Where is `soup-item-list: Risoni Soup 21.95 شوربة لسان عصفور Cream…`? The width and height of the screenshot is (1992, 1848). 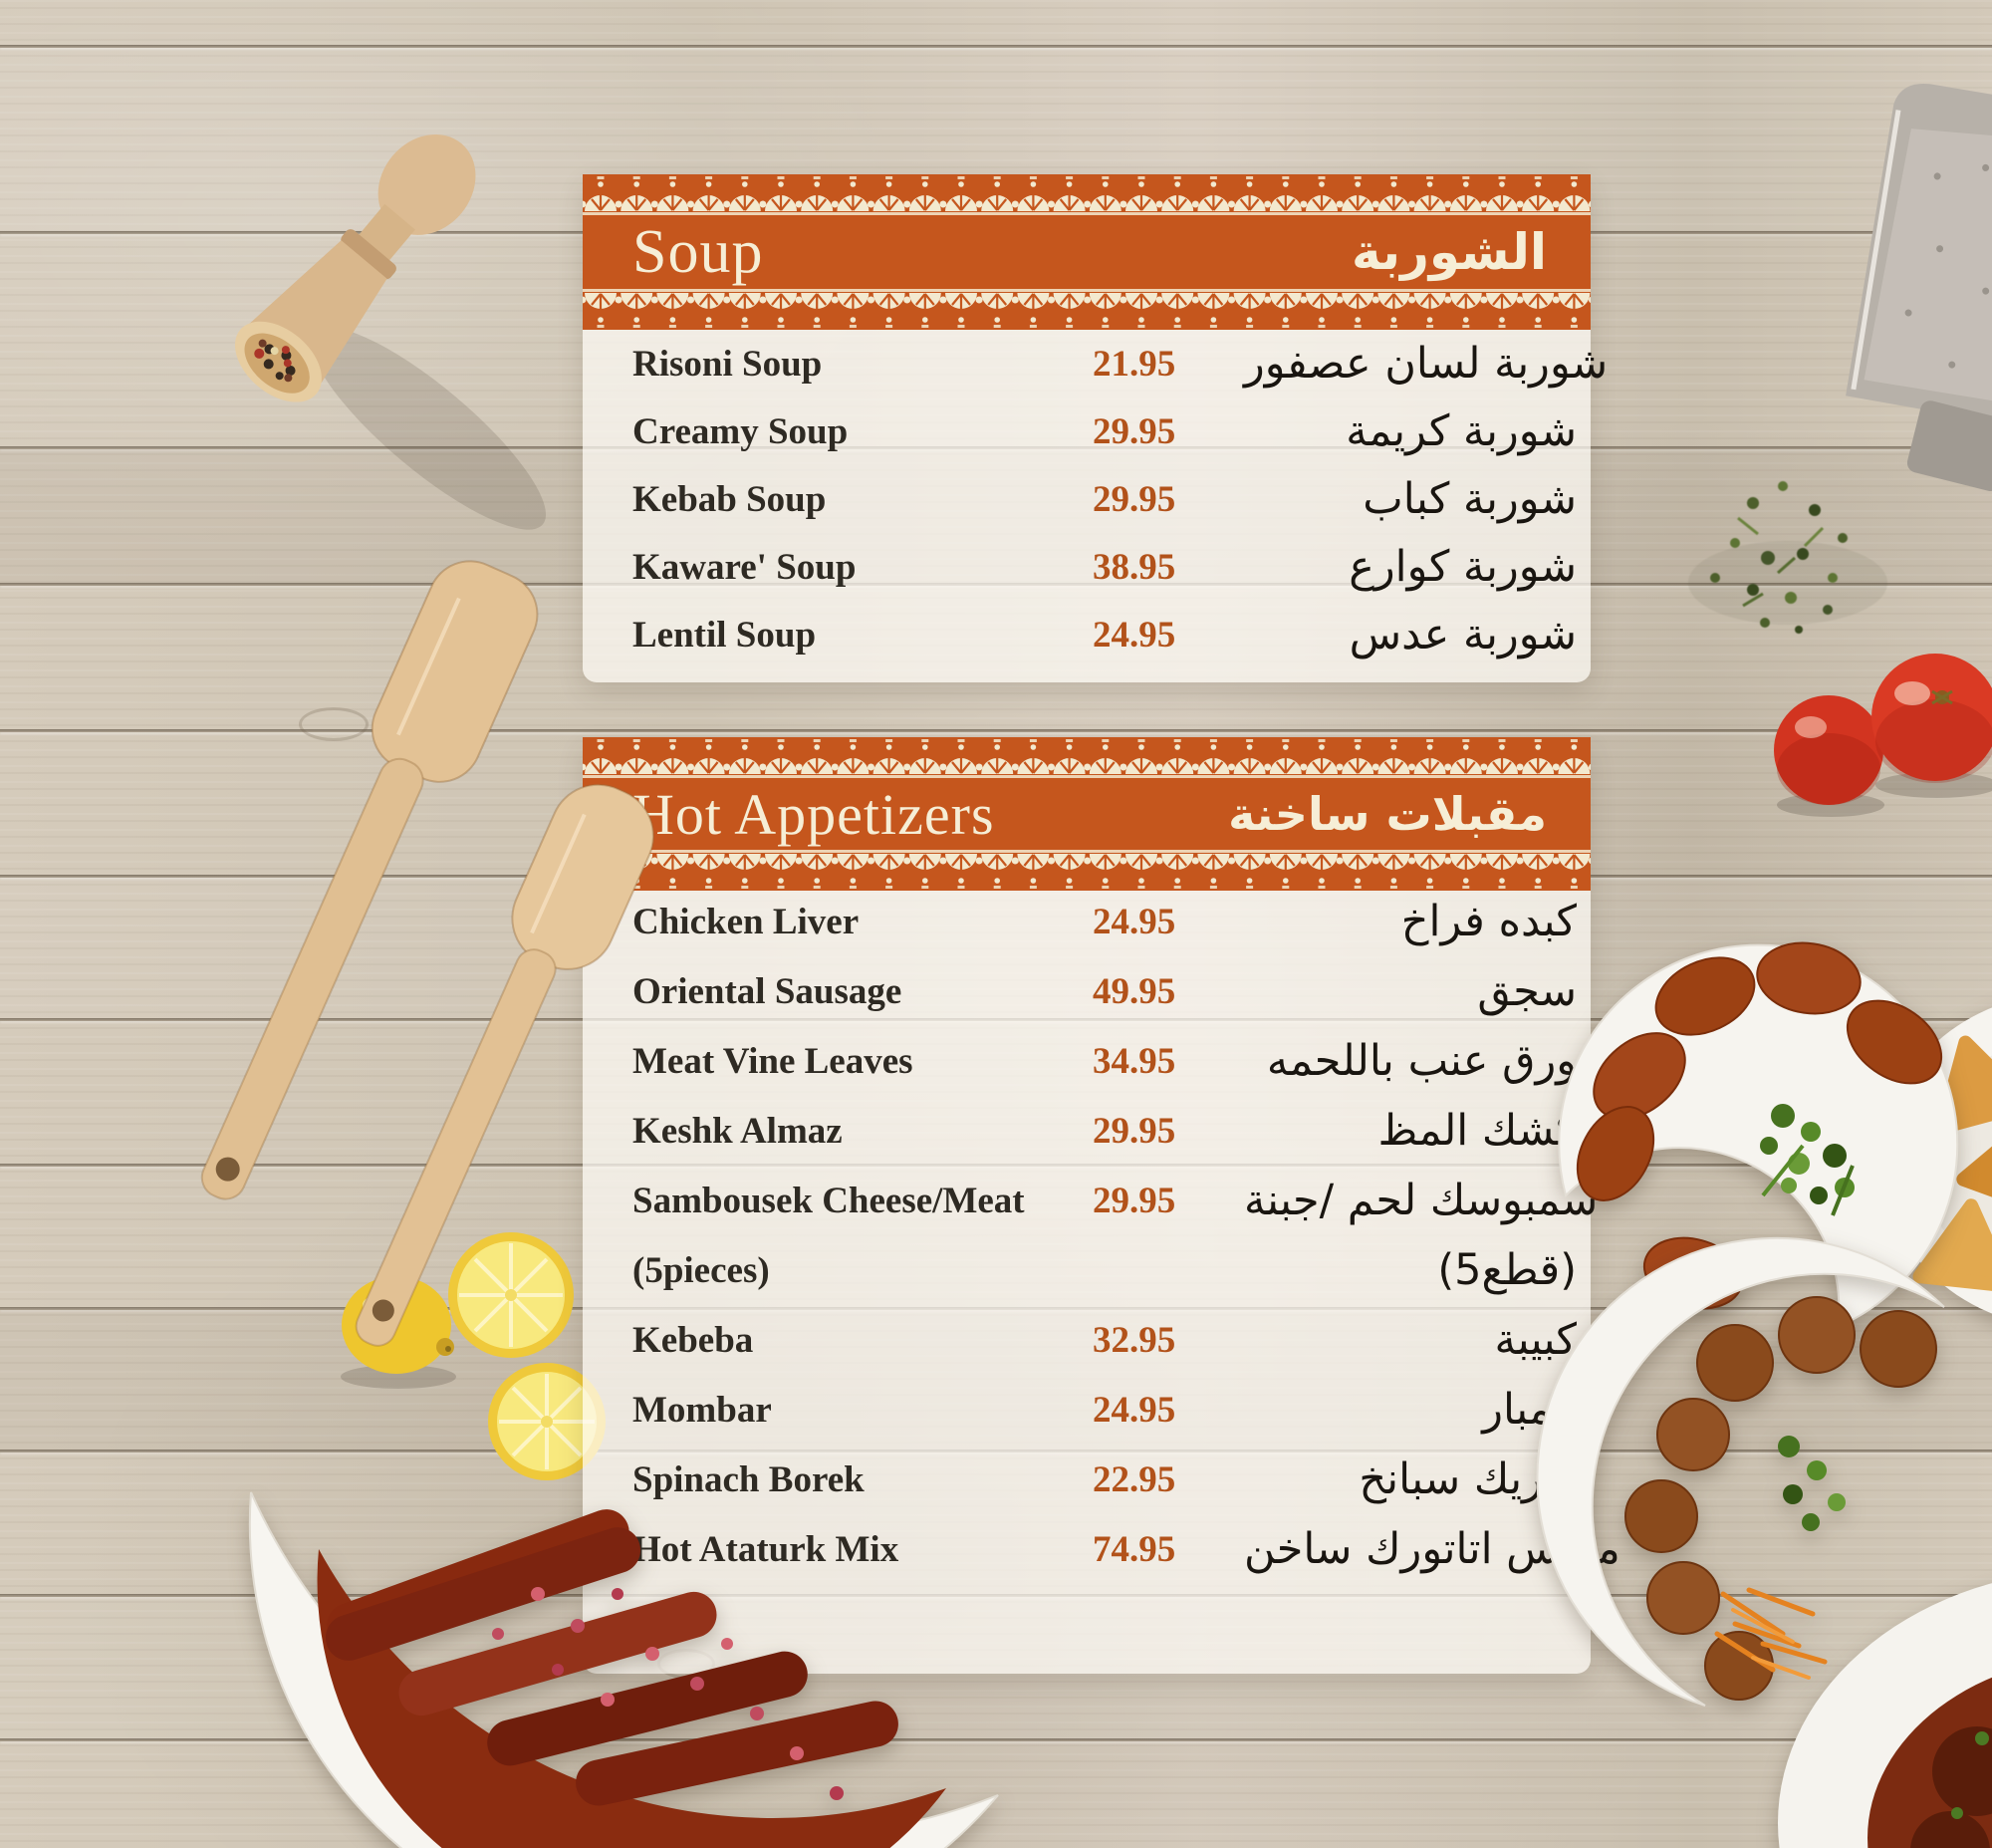 soup-item-list: Risoni Soup 21.95 شوربة لسان عصفور Cream… is located at coordinates (1095, 499).